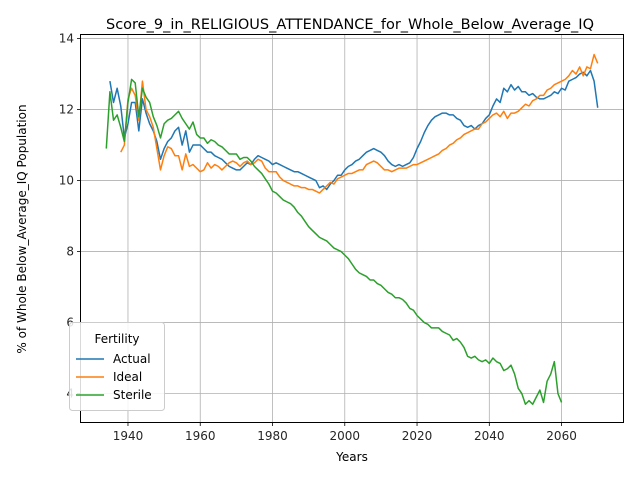 This screenshot has height=480, width=640. What do you see at coordinates (417, 436) in the screenshot?
I see `x-tick-label: 2020` at bounding box center [417, 436].